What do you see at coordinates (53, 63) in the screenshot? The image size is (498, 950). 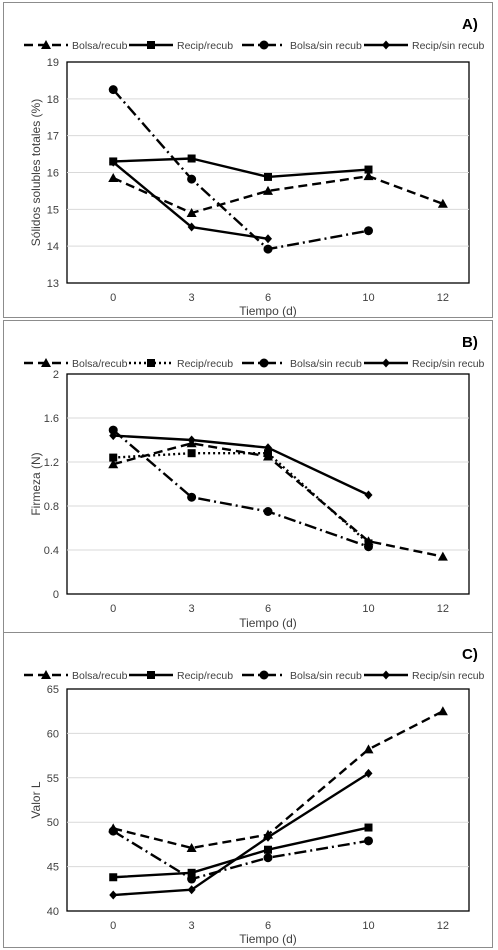 I see `y-tick-label: 19` at bounding box center [53, 63].